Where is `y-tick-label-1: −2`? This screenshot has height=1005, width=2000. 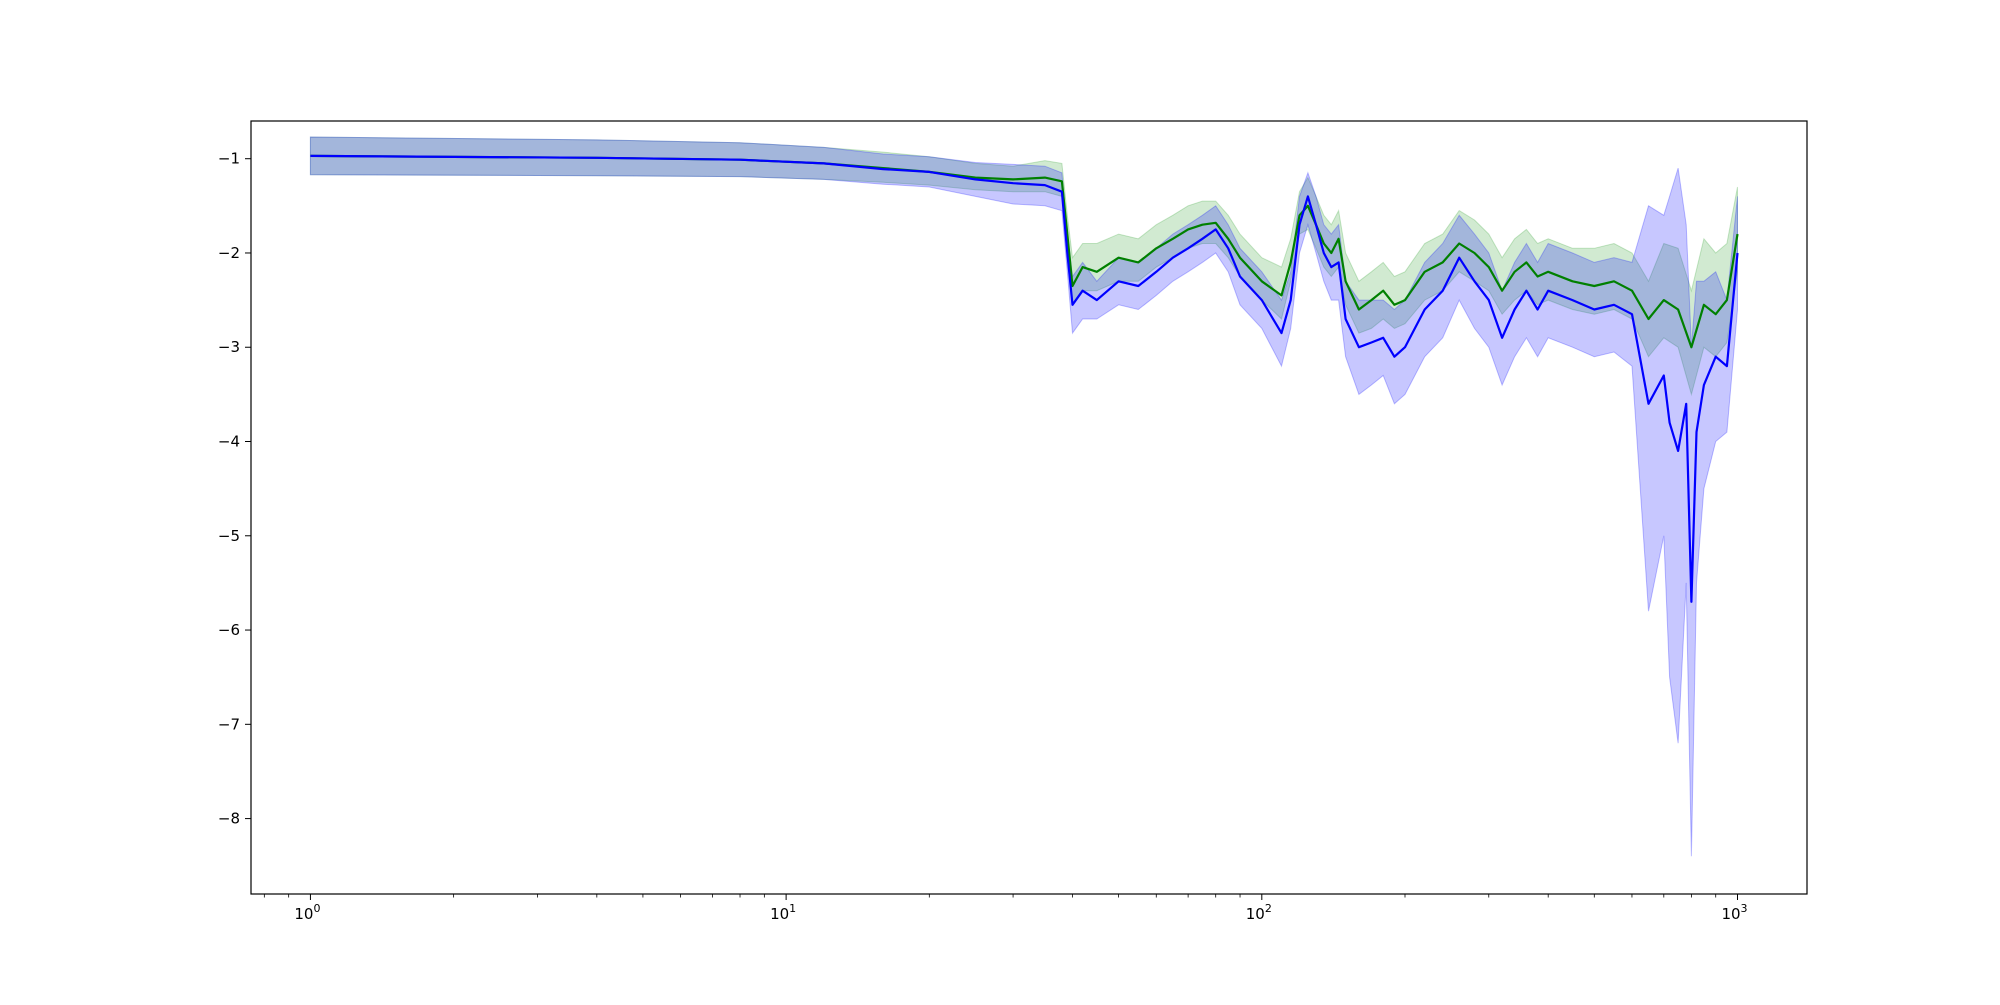
y-tick-label-1: −2 is located at coordinates (229, 253).